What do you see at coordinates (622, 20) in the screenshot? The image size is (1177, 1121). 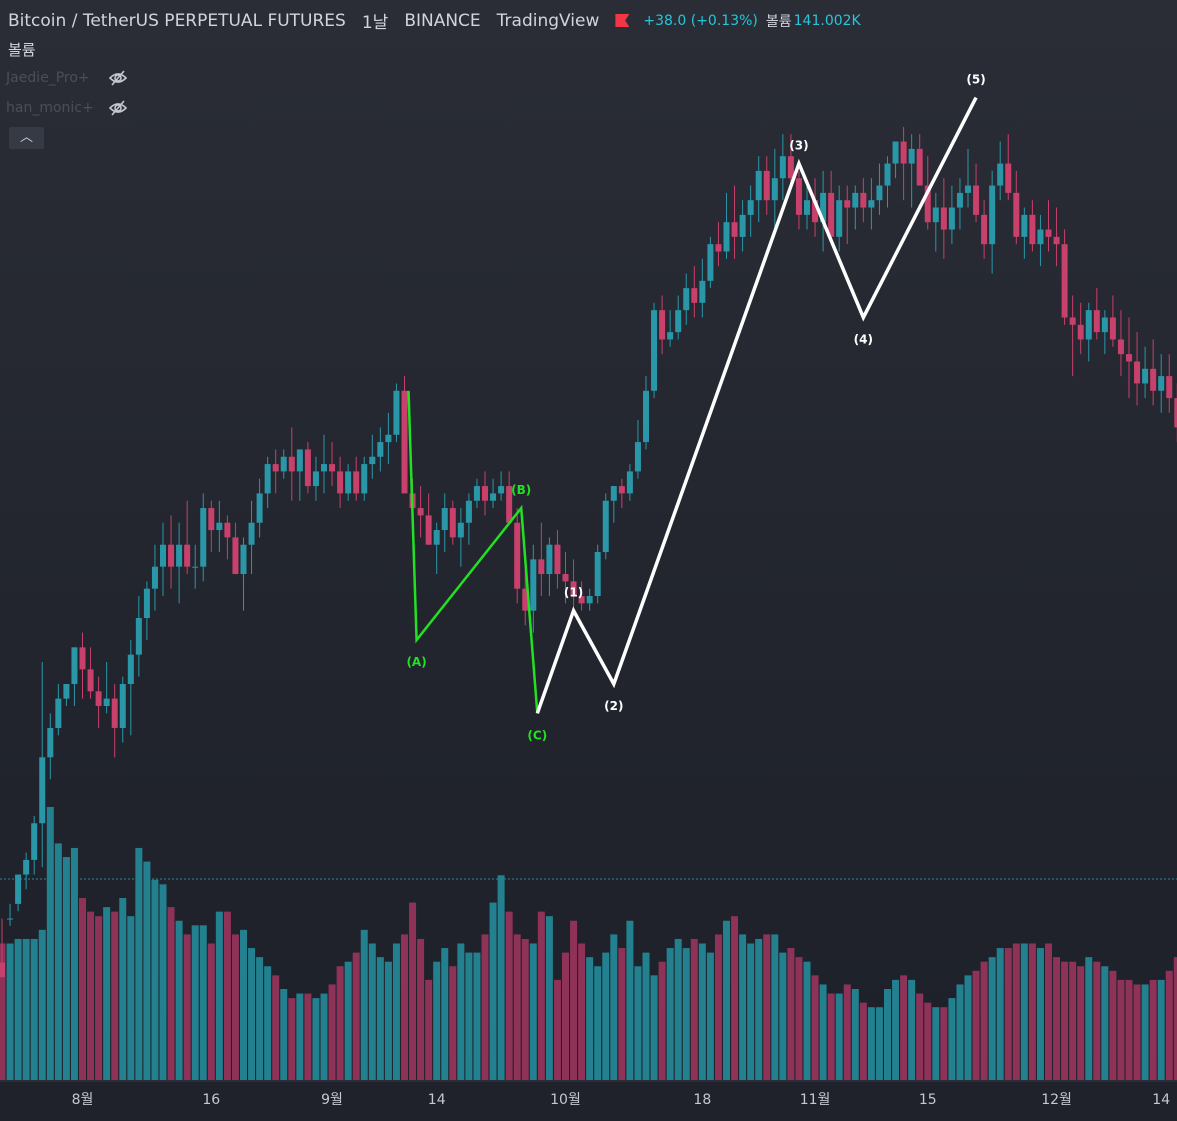 I see `flag-icon` at bounding box center [622, 20].